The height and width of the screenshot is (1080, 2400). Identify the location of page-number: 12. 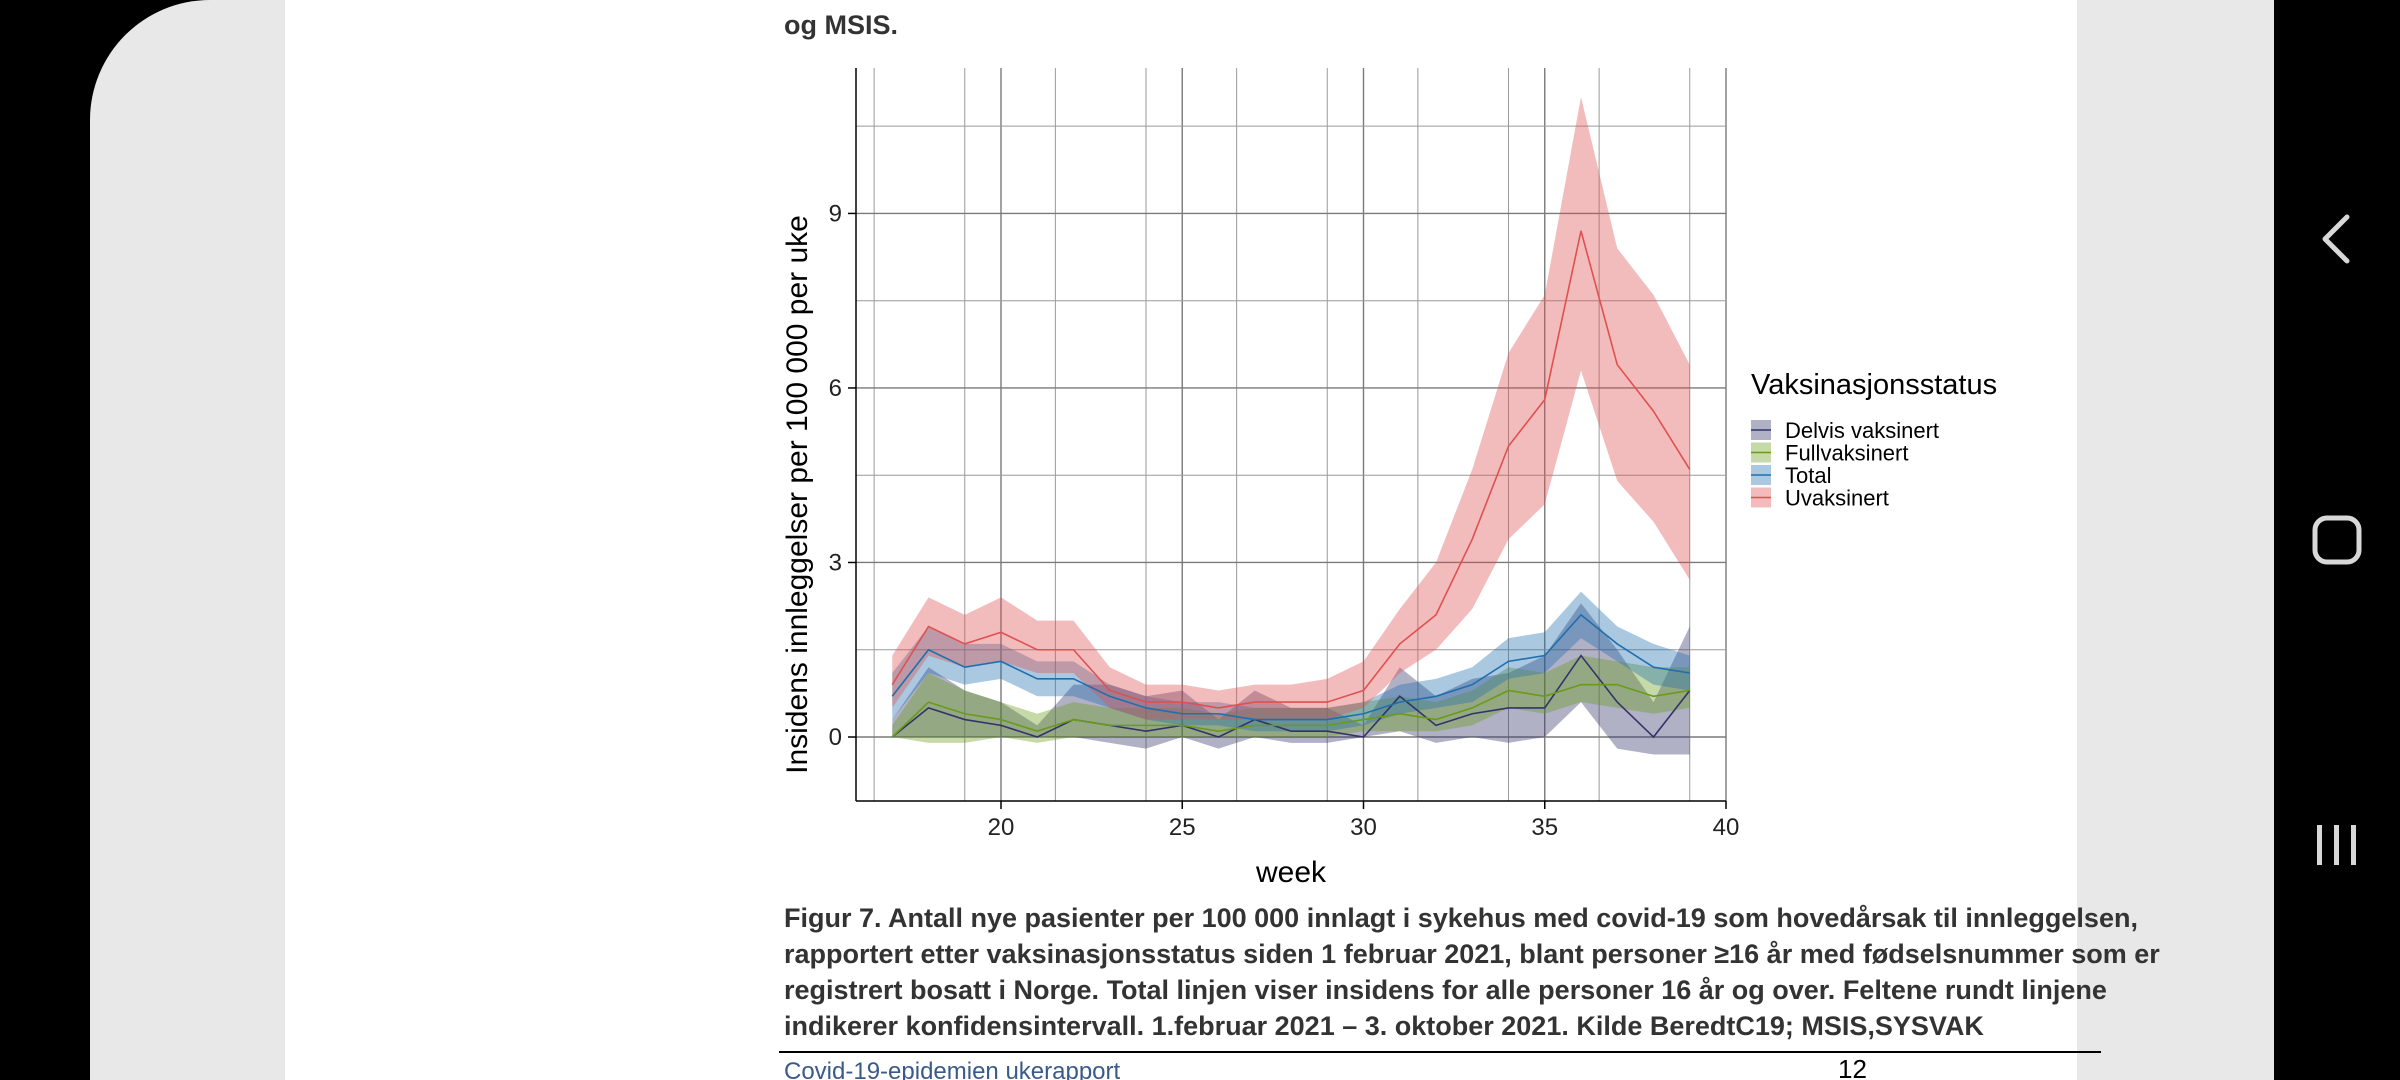
(1852, 1067).